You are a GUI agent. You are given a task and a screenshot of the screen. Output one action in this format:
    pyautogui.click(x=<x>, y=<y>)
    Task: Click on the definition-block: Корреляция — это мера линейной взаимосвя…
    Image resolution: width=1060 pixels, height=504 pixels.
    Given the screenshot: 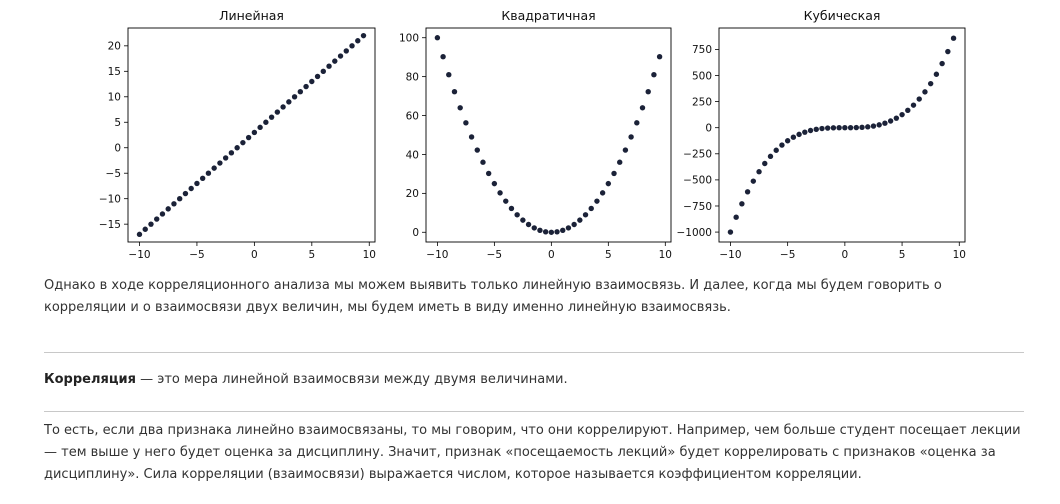 What is the action you would take?
    pyautogui.click(x=534, y=380)
    